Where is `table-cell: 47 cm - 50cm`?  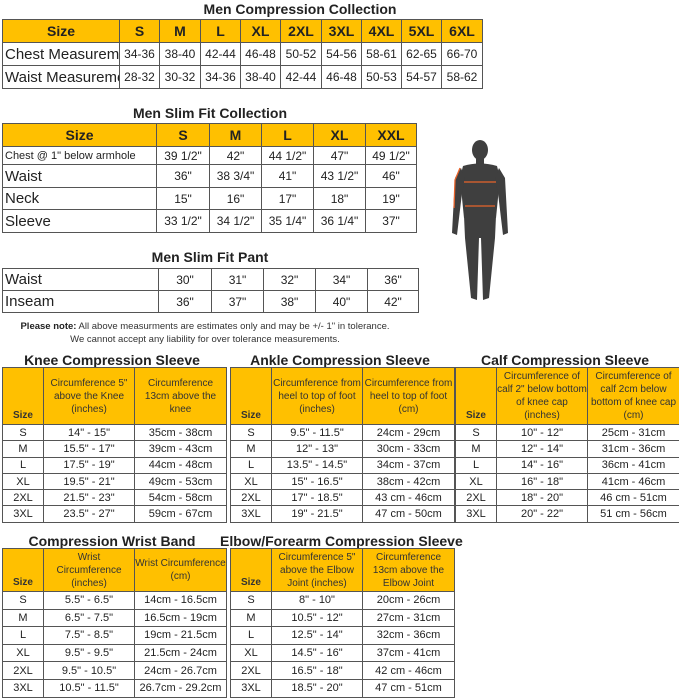
table-cell: 47 cm - 50cm is located at coordinates (408, 514).